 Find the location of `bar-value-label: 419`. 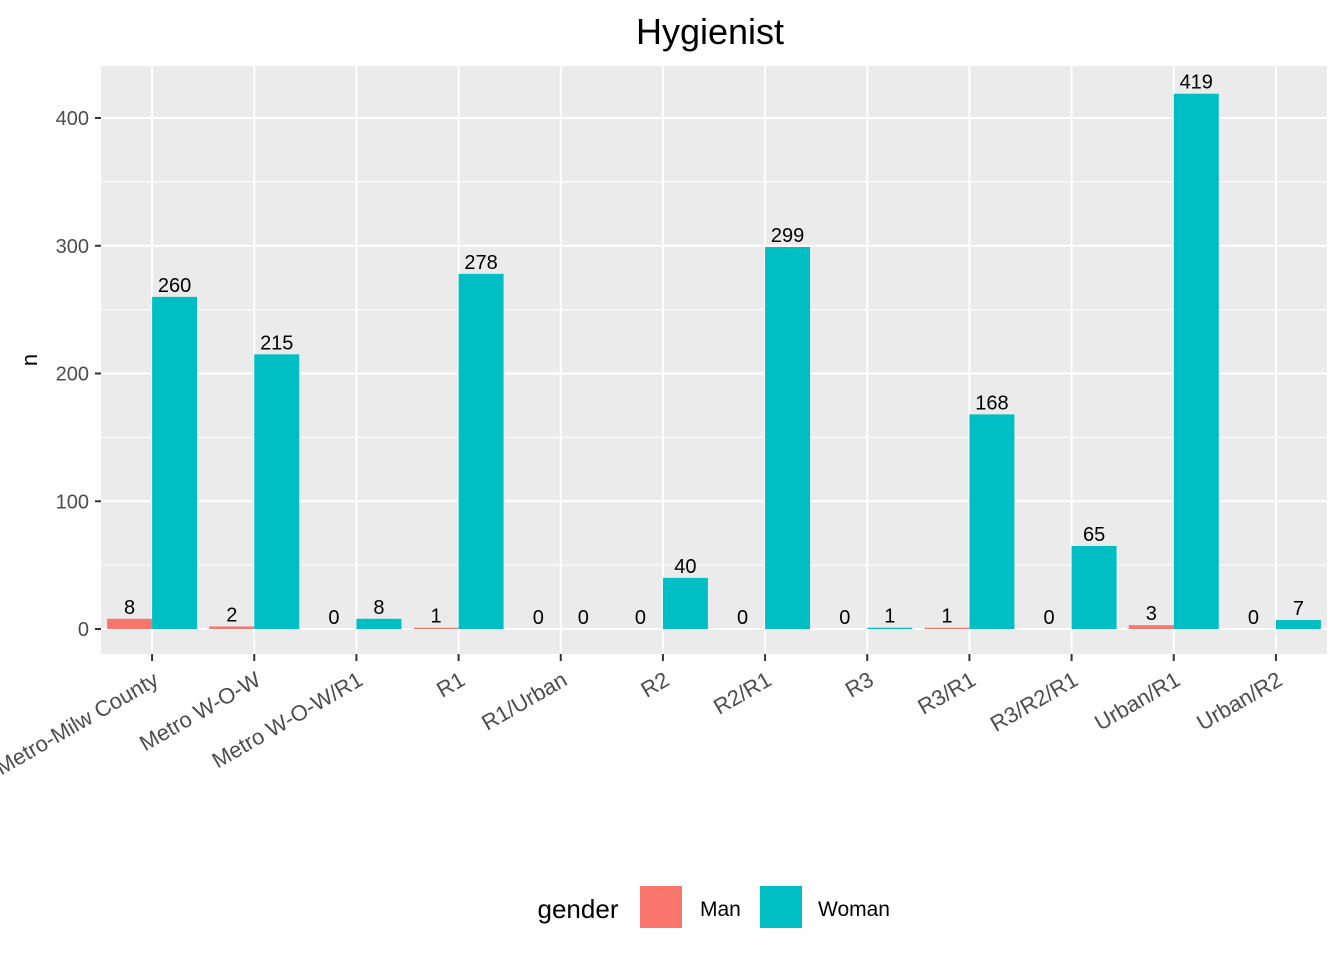

bar-value-label: 419 is located at coordinates (1196, 83).